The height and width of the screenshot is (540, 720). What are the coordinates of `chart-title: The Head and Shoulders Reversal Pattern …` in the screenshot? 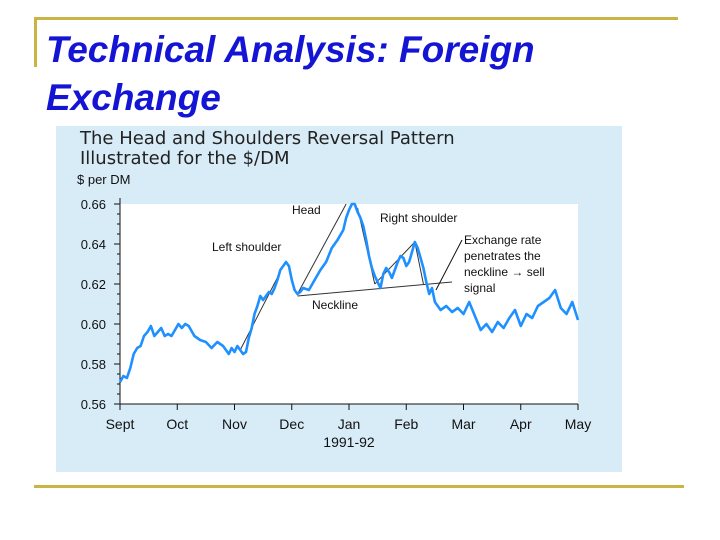 It's located at (267, 149).